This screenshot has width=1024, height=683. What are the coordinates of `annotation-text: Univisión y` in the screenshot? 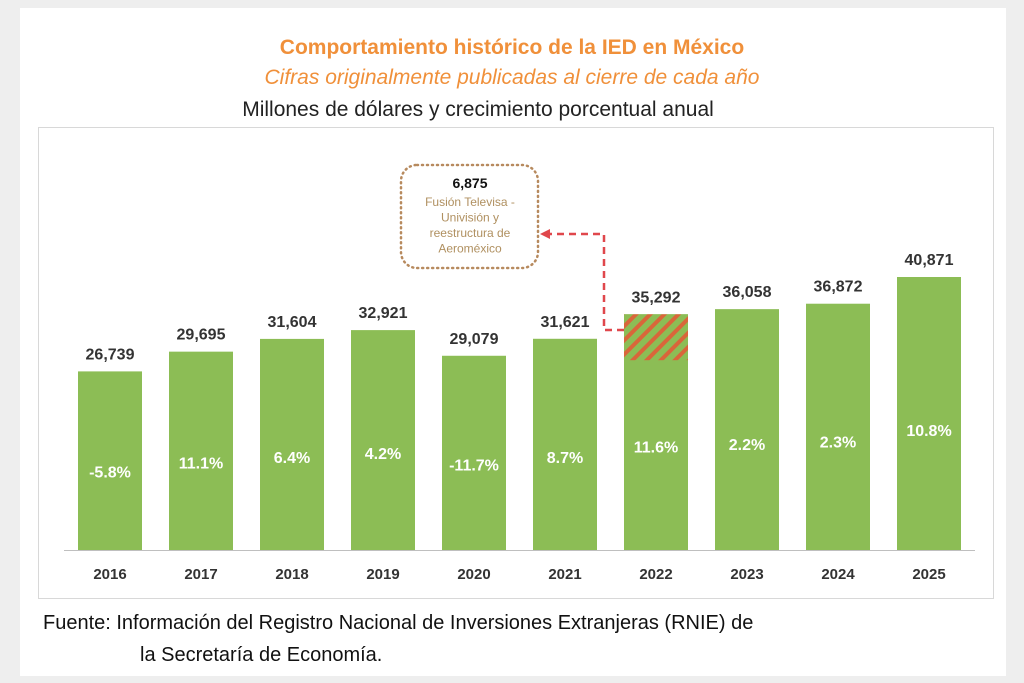 It's located at (470, 218).